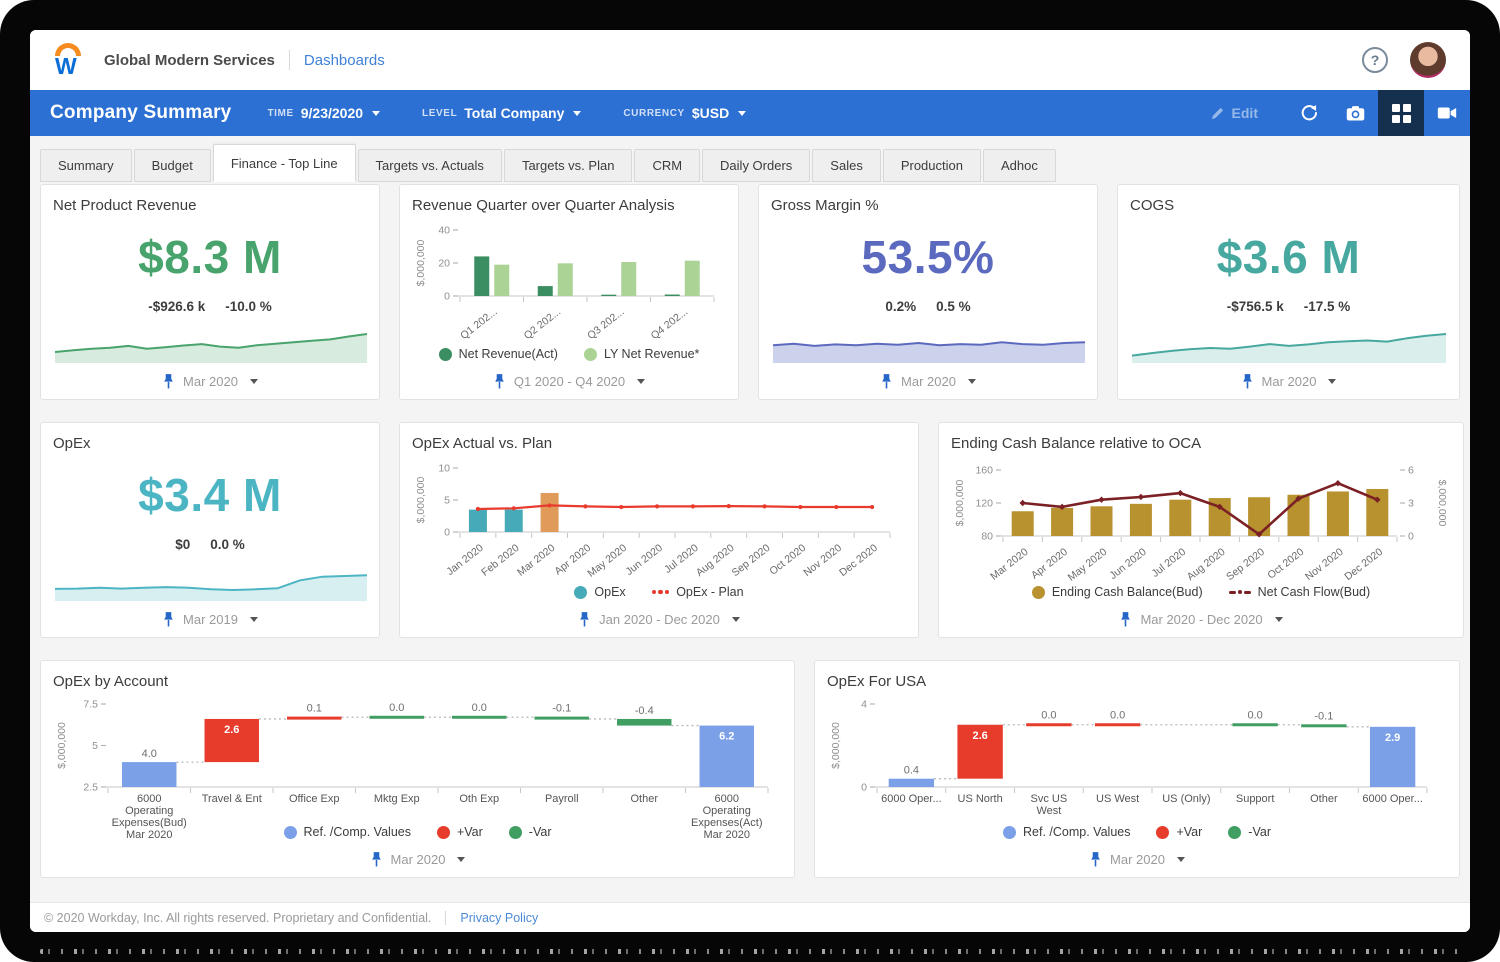  I want to click on grid-view-button, so click(1401, 113).